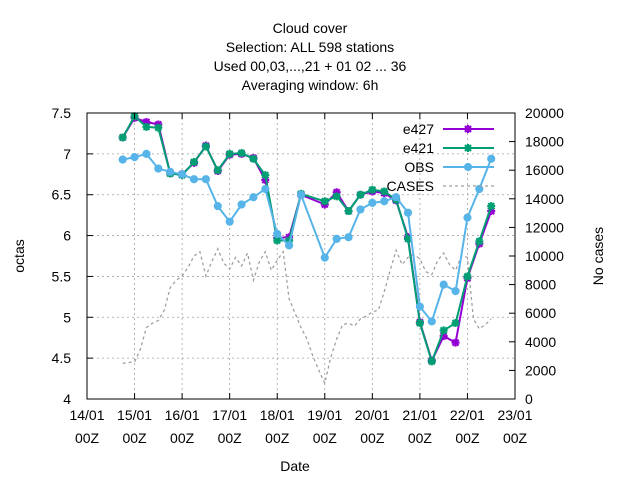  Describe the element at coordinates (540, 342) in the screenshot. I see `y2-tick-label: 4000` at that location.